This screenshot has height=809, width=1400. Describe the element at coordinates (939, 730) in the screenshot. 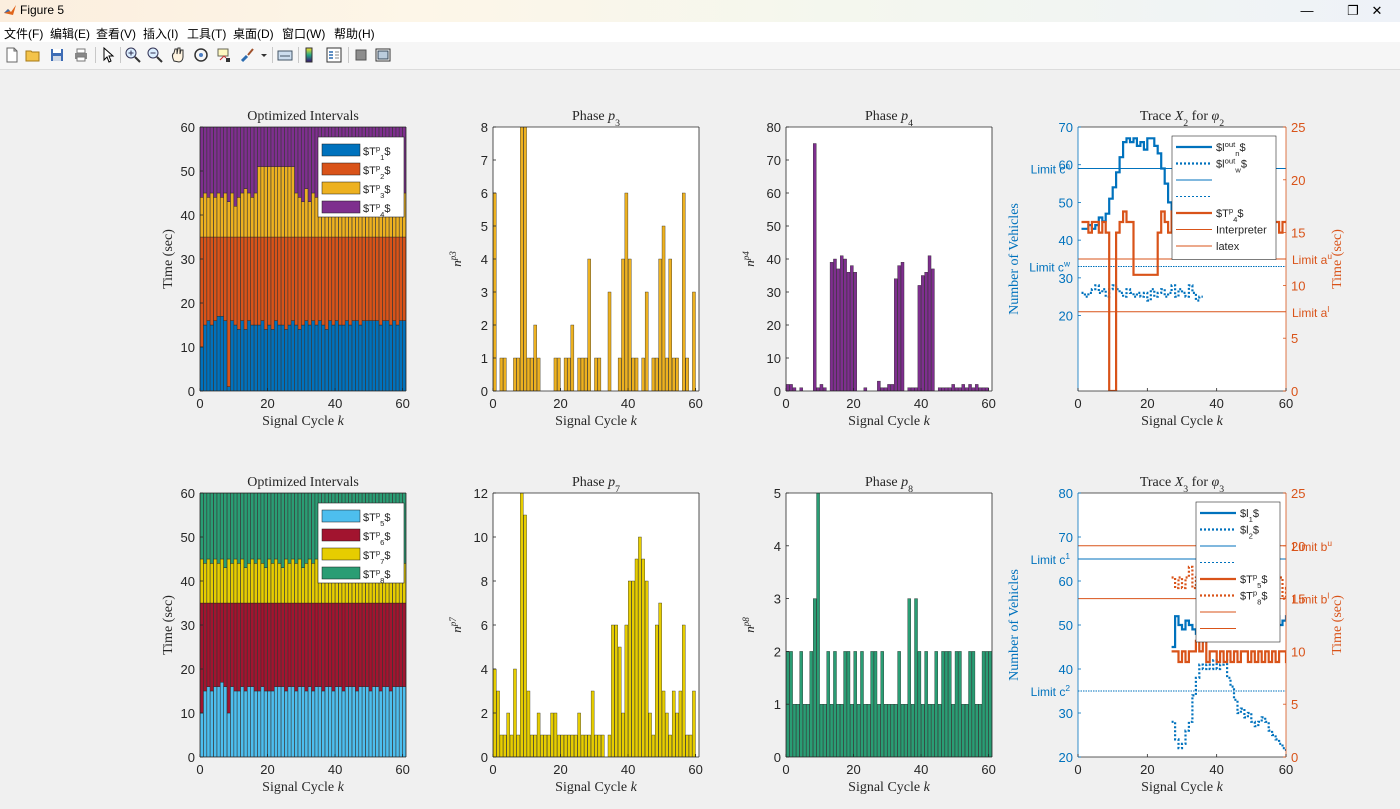

I see `p8-bar-k45` at that location.